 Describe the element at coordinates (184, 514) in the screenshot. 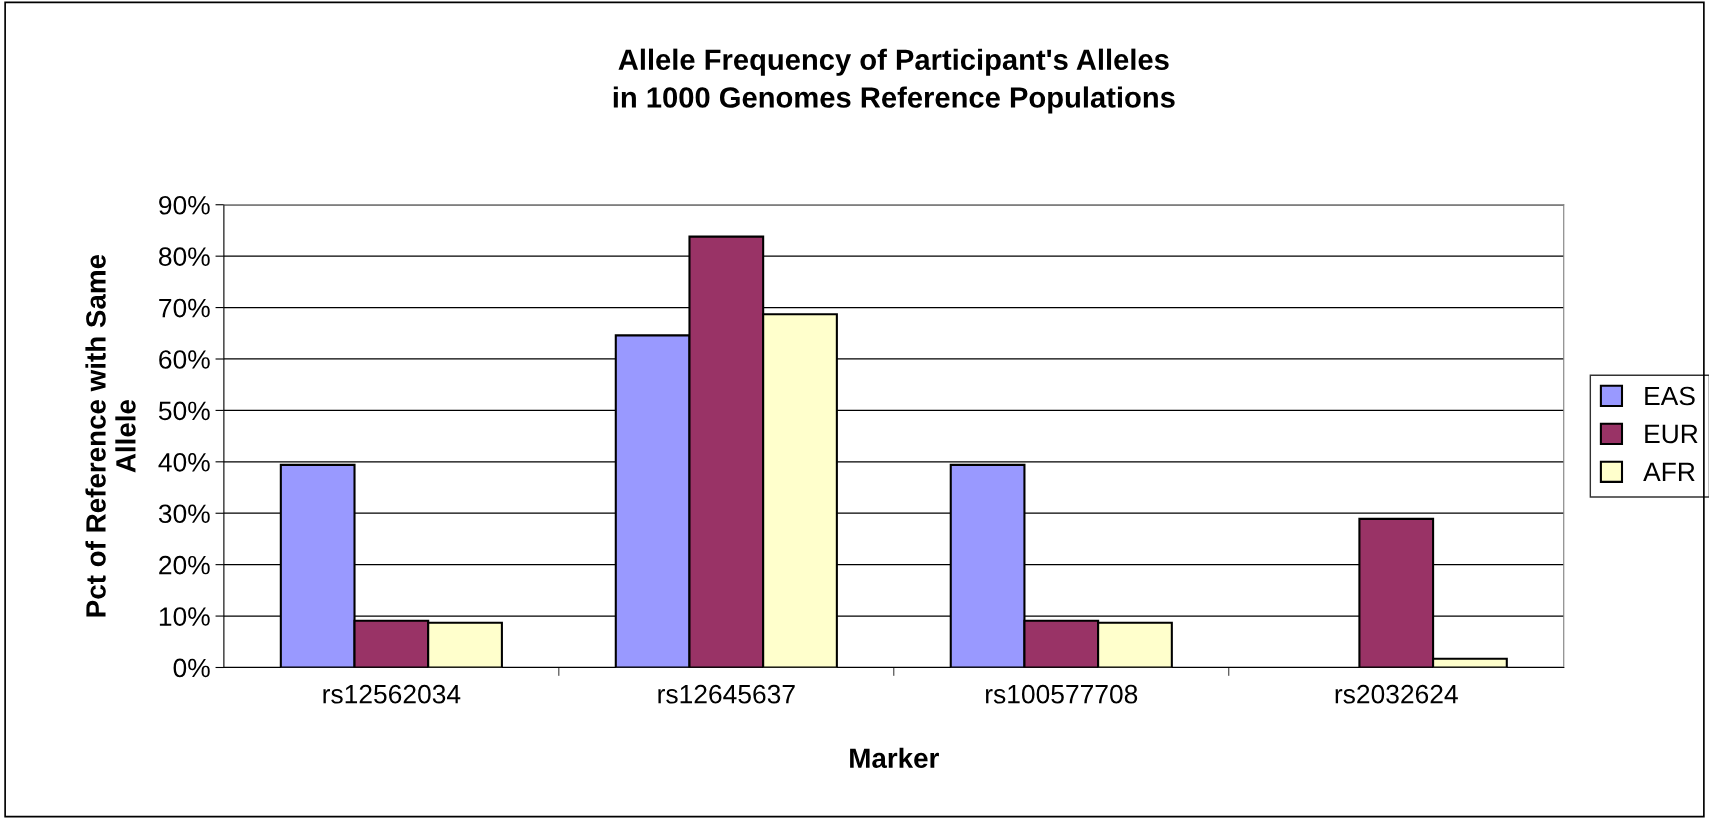

I see `y-tick-label: 30%` at that location.